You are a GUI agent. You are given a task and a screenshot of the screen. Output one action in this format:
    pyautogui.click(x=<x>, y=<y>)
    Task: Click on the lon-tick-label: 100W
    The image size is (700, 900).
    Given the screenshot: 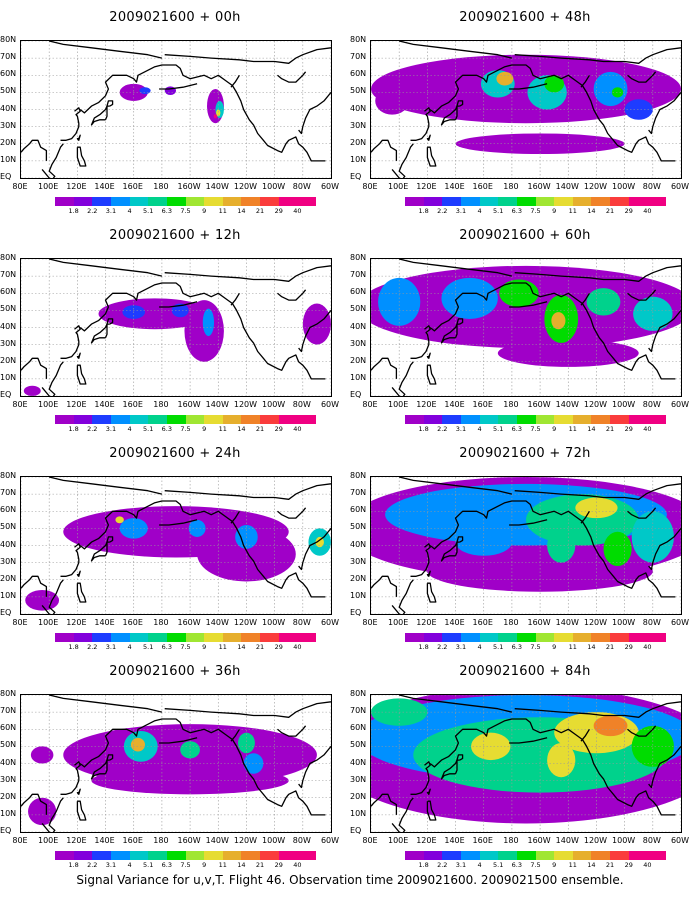 What is the action you would take?
    pyautogui.click(x=274, y=186)
    